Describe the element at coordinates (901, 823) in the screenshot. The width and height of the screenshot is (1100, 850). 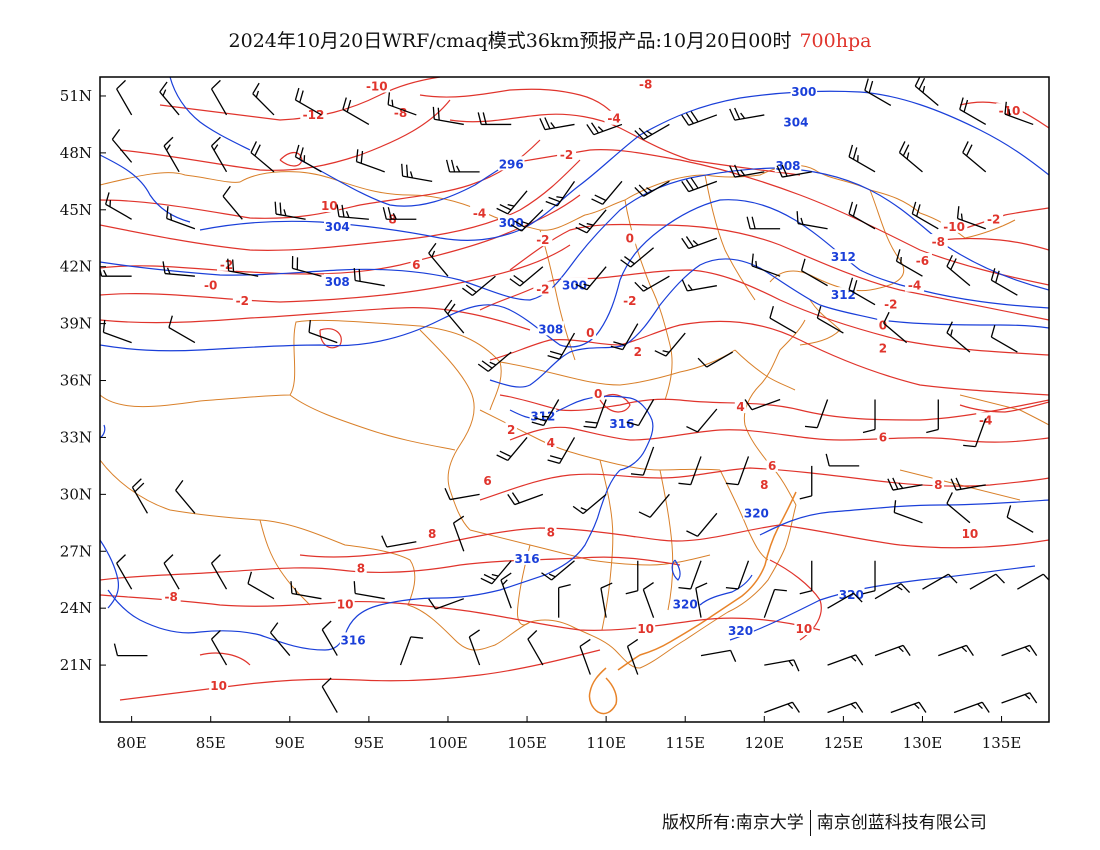
I see `copyright-right: 南京创蓝科技有限公司` at that location.